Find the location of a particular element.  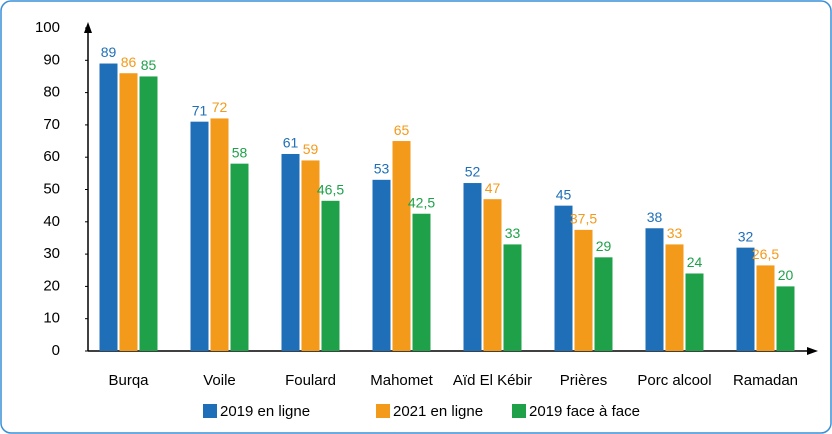

x-tick-label: Burqa is located at coordinates (128, 380).